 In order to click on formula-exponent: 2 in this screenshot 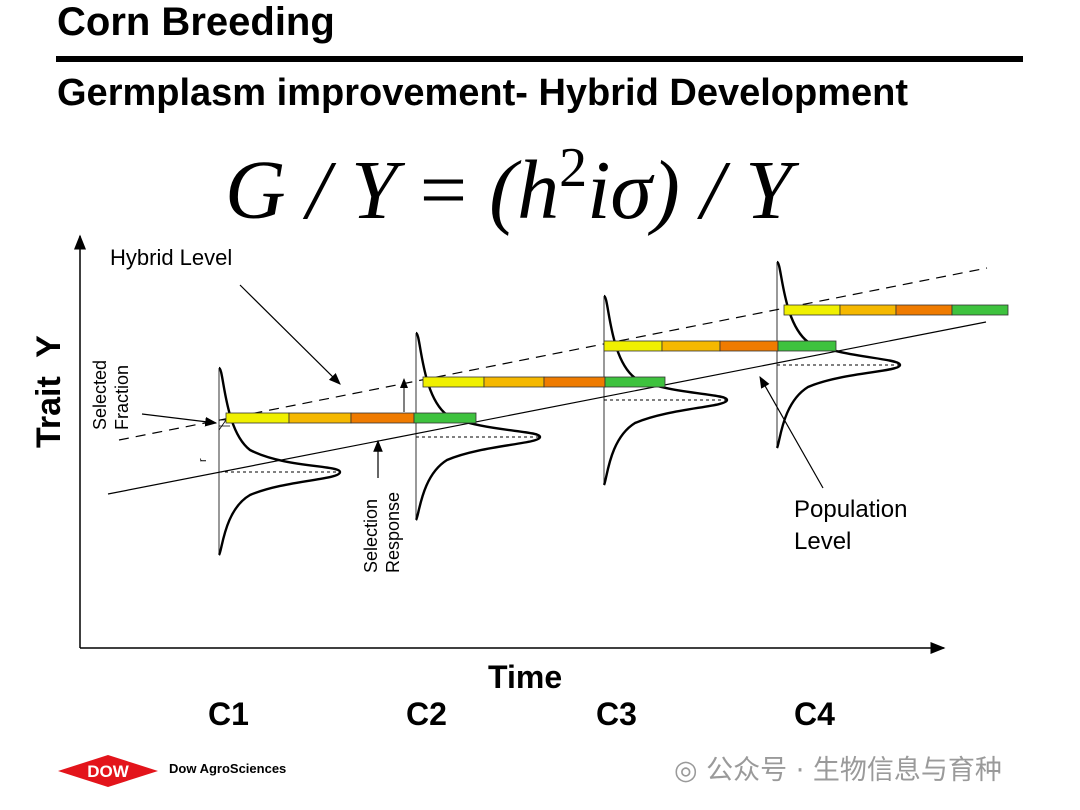, I will do `click(573, 168)`.